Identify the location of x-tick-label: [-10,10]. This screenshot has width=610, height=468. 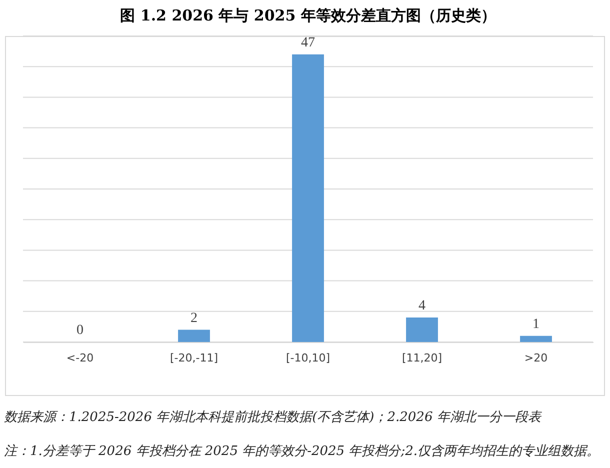
(308, 358).